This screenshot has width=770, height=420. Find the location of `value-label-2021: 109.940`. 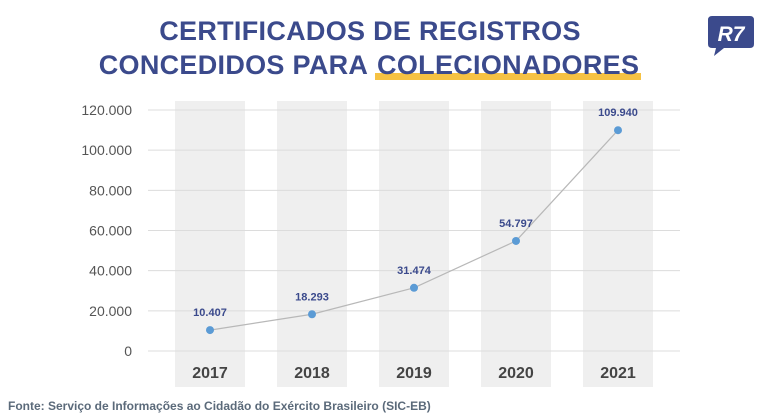

value-label-2021: 109.940 is located at coordinates (618, 113).